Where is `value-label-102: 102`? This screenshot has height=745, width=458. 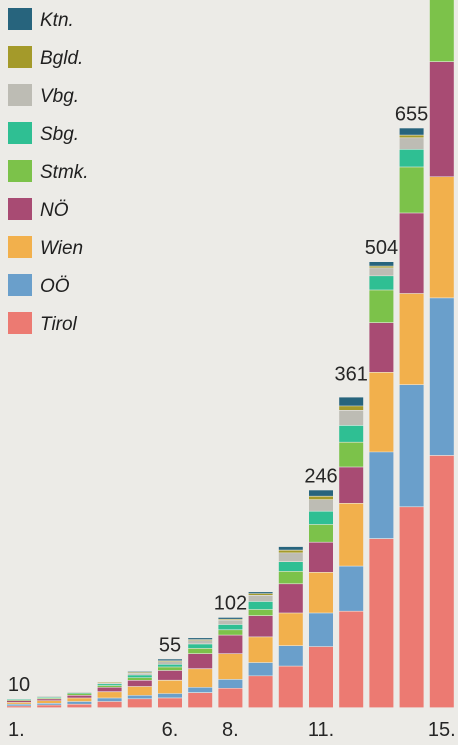
value-label-102: 102 is located at coordinates (230, 604).